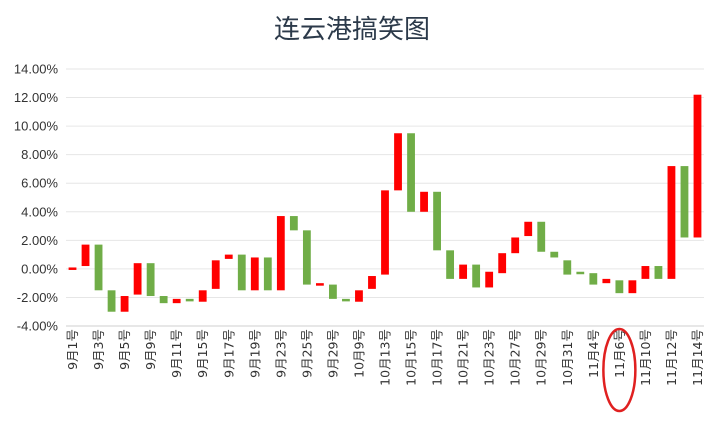 This screenshot has width=711, height=429. I want to click on x-tick-label: 9月19号, so click(254, 353).